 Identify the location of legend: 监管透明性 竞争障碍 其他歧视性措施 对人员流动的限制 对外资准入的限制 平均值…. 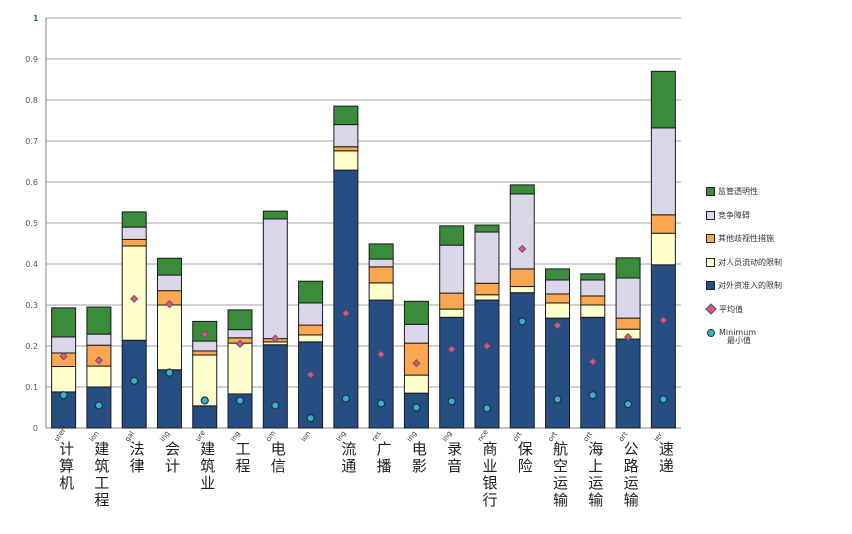
(743, 262).